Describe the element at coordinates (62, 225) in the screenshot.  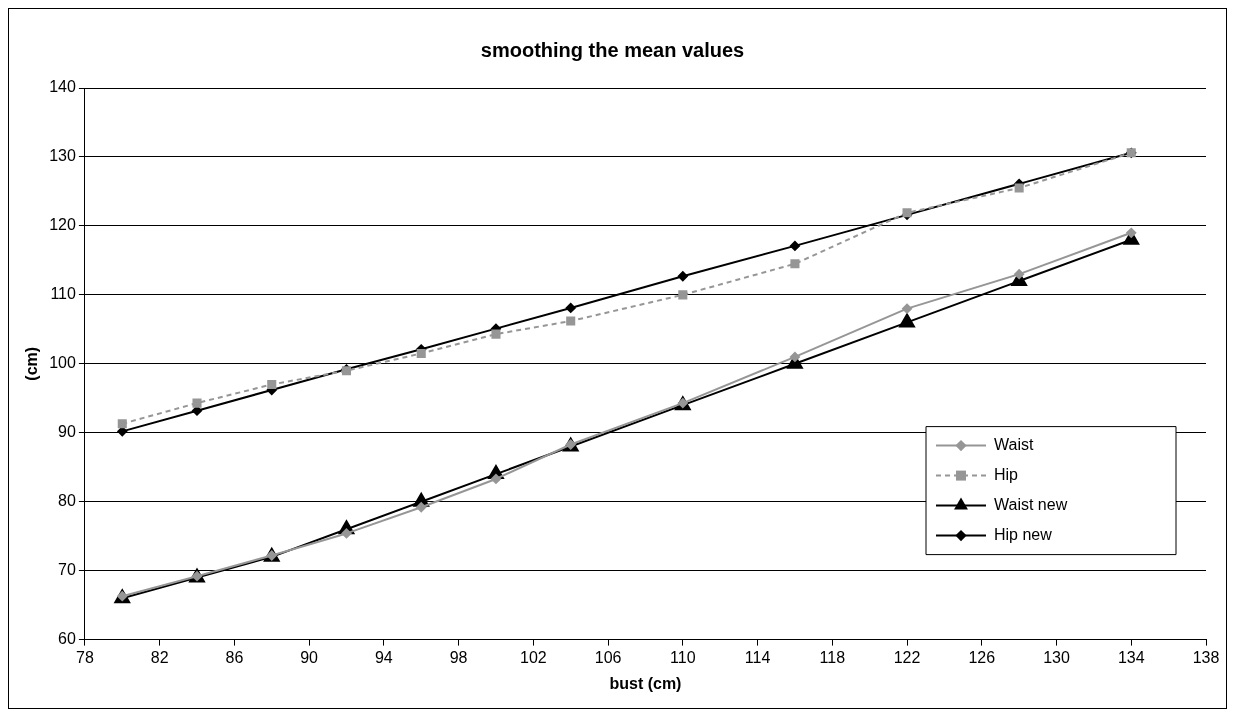
I see `y-tick-label: 120` at that location.